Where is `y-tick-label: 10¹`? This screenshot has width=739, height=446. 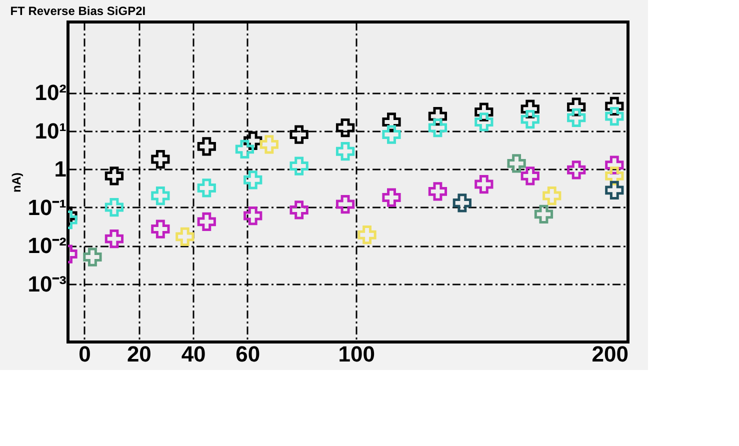
y-tick-label: 10¹ is located at coordinates (50, 131).